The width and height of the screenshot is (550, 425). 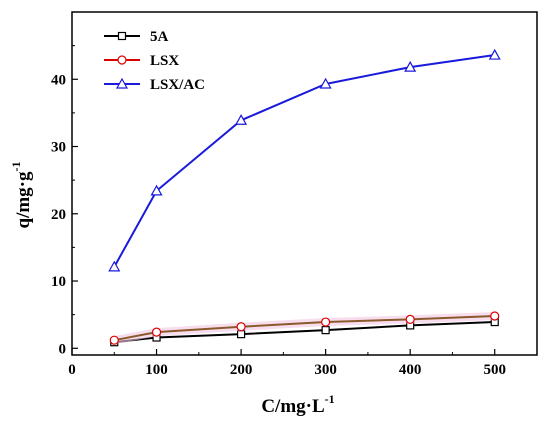 What do you see at coordinates (494, 370) in the screenshot?
I see `x-tick-label: 500` at bounding box center [494, 370].